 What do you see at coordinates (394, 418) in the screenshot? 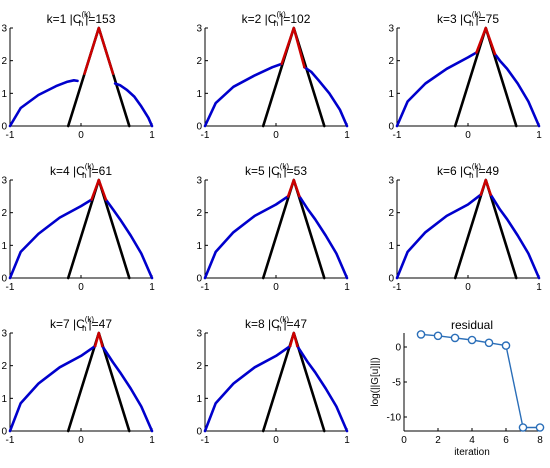
I see `y-tick-label: -10` at bounding box center [394, 418].